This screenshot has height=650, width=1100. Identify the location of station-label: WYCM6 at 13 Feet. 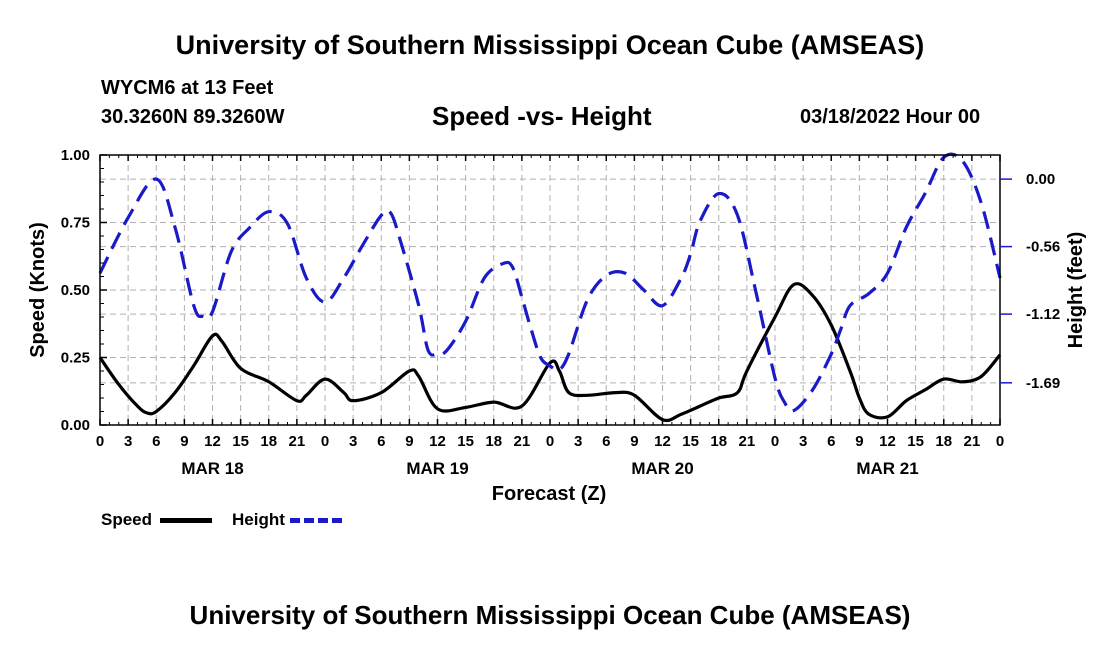
(187, 88).